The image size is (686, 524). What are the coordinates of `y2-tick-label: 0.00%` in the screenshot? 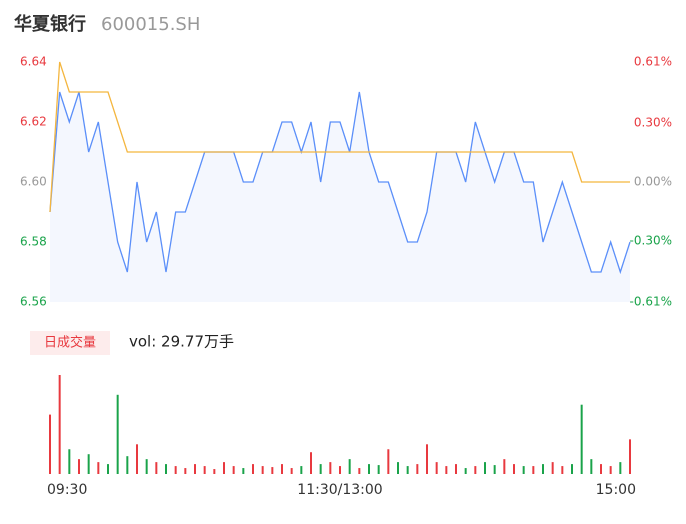 It's located at (653, 182).